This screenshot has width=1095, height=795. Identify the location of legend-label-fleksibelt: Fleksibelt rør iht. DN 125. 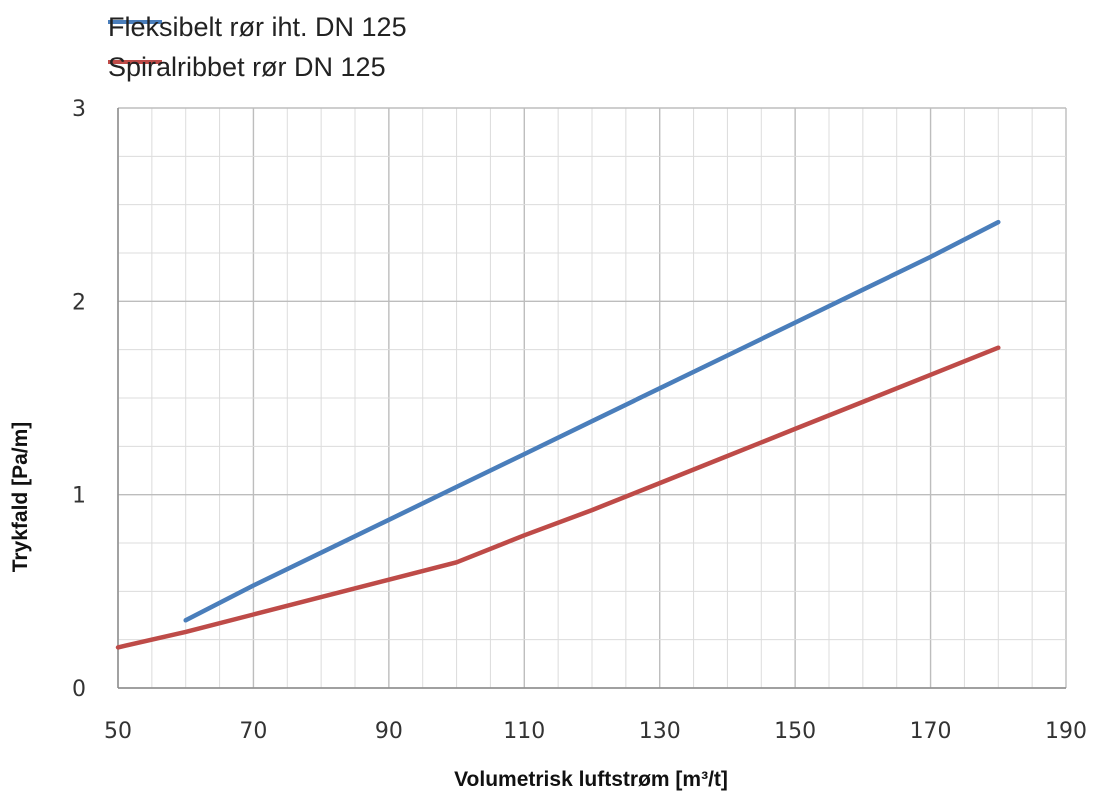
(257, 27).